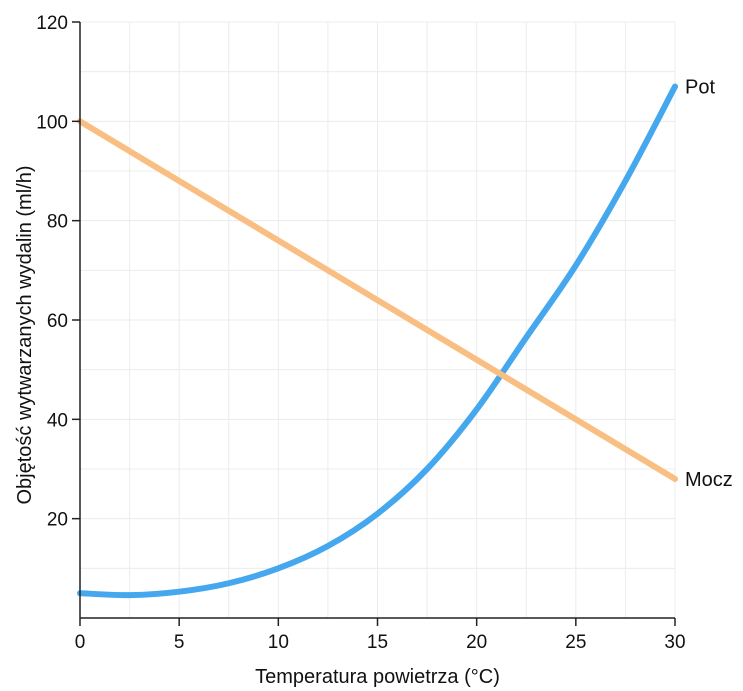 The height and width of the screenshot is (691, 743). I want to click on x-axis-title: Temperatura powietrza (°C), so click(377, 677).